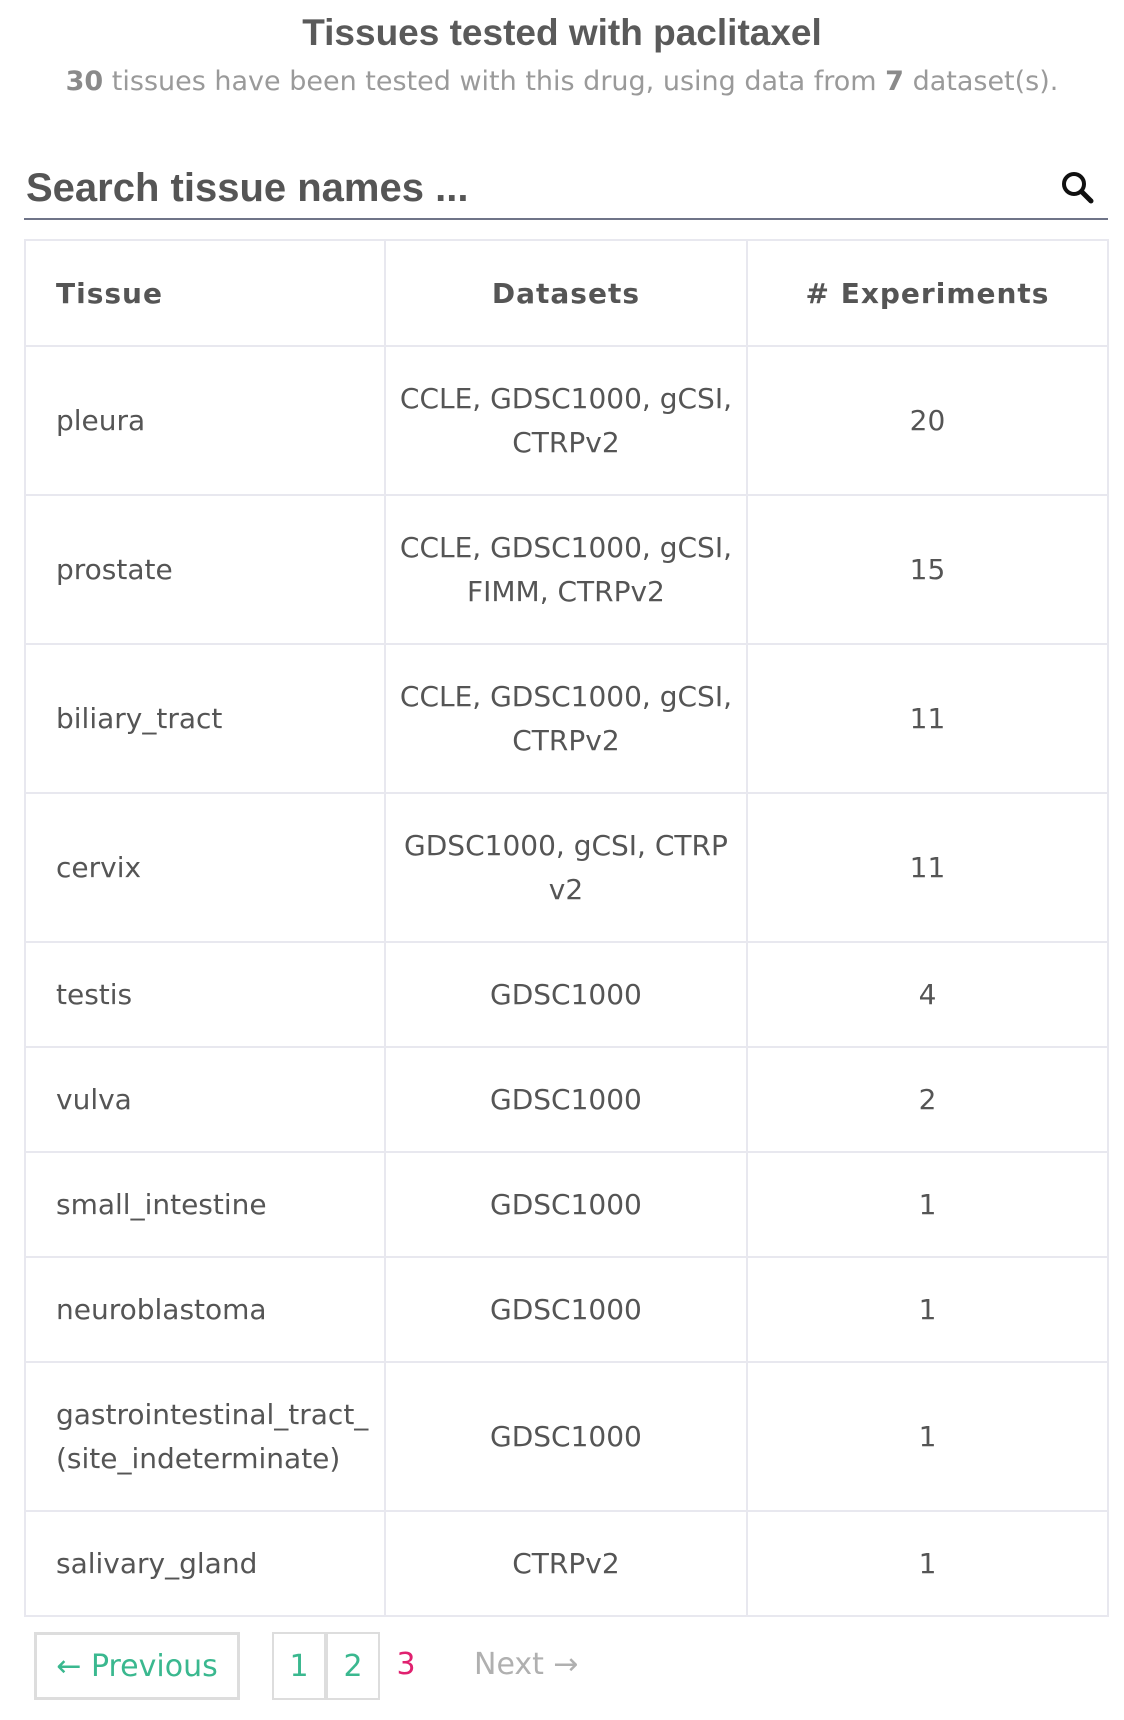 The image size is (1124, 1720). Describe the element at coordinates (205, 1204) in the screenshot. I see `tissue-cell: small_intestine` at that location.